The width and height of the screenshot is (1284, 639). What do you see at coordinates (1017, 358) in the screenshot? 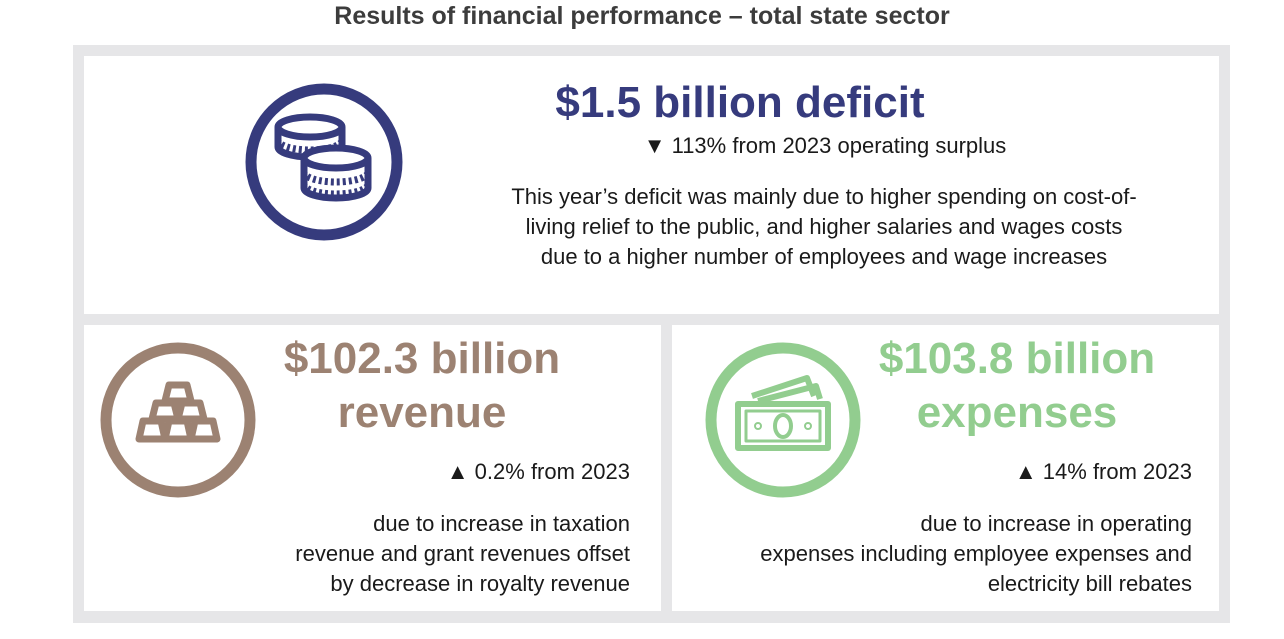
I see `expenses-headline-line: $103.8 billion` at bounding box center [1017, 358].